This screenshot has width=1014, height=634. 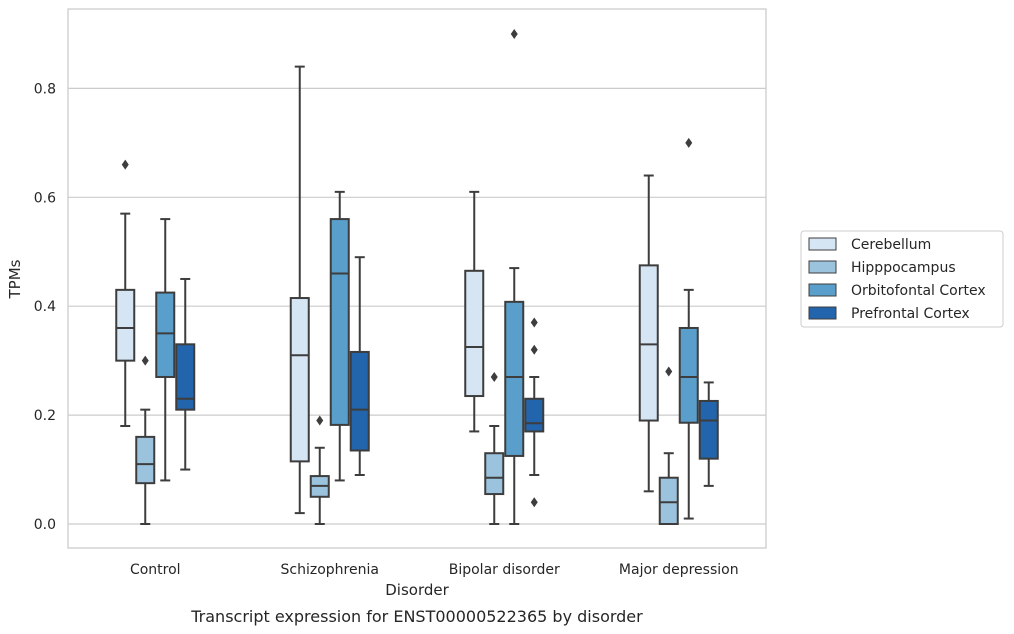 What do you see at coordinates (45, 416) in the screenshot?
I see `y-tick-label: 0.2` at bounding box center [45, 416].